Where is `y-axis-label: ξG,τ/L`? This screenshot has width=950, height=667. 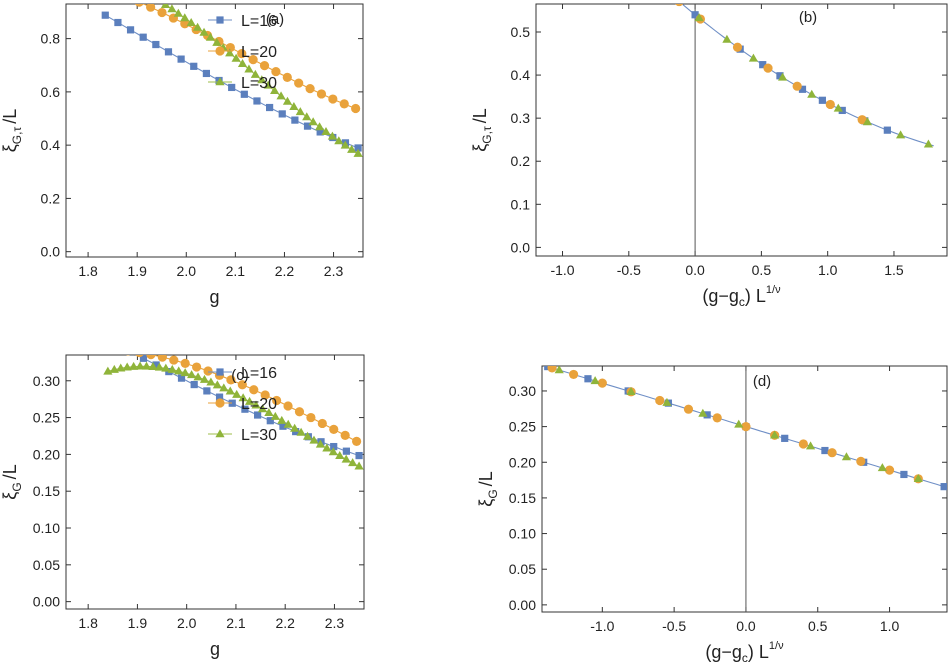 y-axis-label: ξG,τ/L is located at coordinates (12, 131).